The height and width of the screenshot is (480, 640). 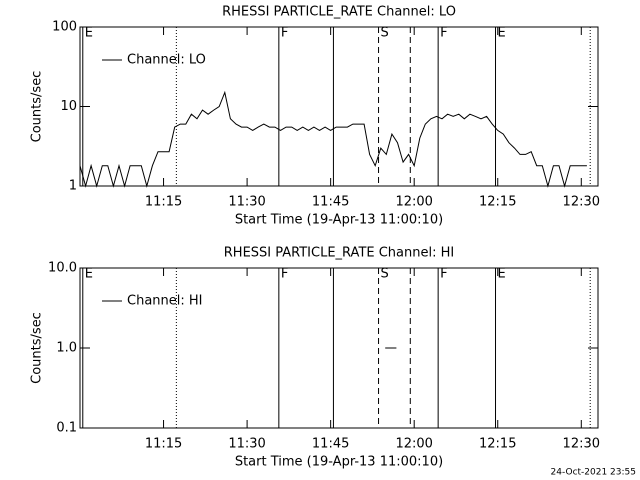 I want to click on y-tick-label: 1, so click(x=73, y=186).